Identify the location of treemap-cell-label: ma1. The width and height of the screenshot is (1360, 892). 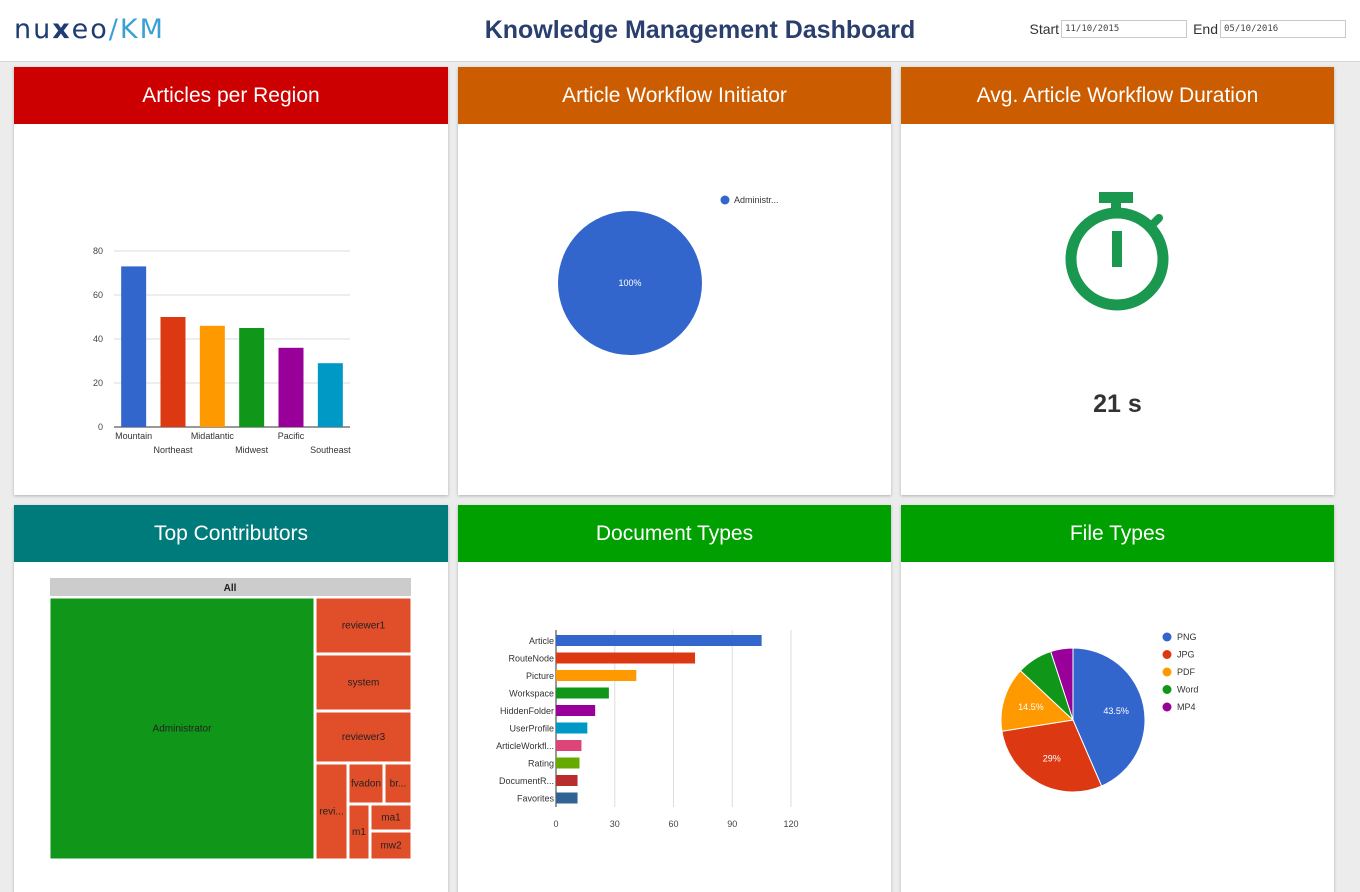
(391, 818).